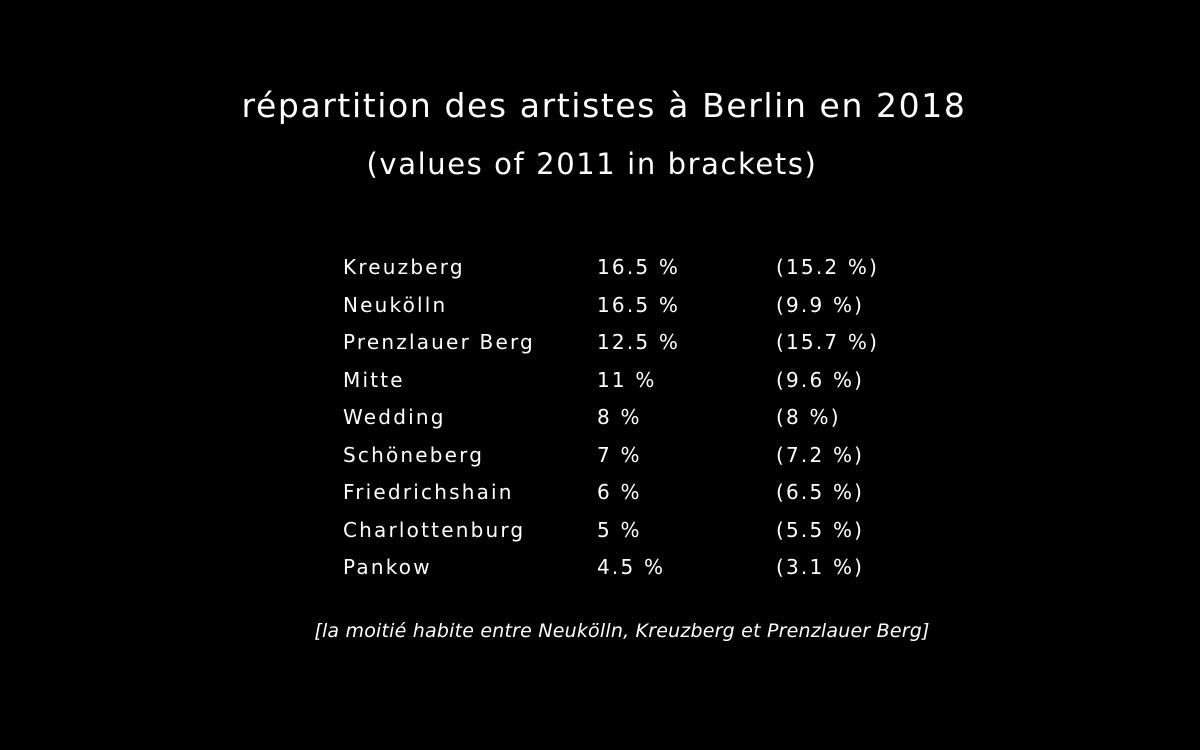  Describe the element at coordinates (828, 267) in the screenshot. I see `value-2011: (15.2 %)` at that location.